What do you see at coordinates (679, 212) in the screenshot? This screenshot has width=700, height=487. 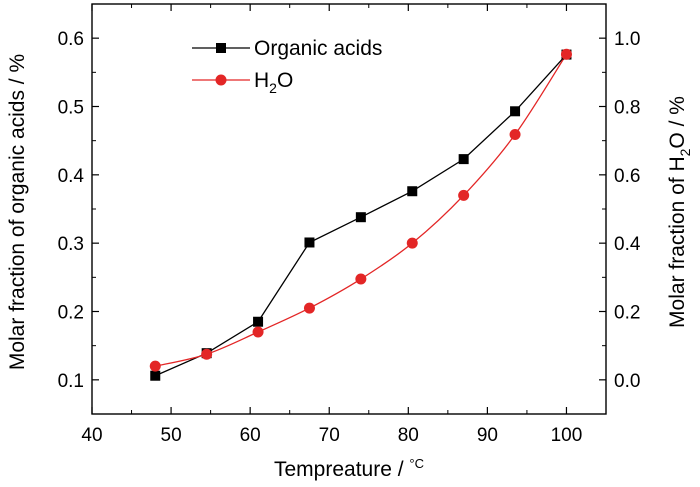 I see `y-axis-right-title: Molar fraction of H2O / %` at bounding box center [679, 212].